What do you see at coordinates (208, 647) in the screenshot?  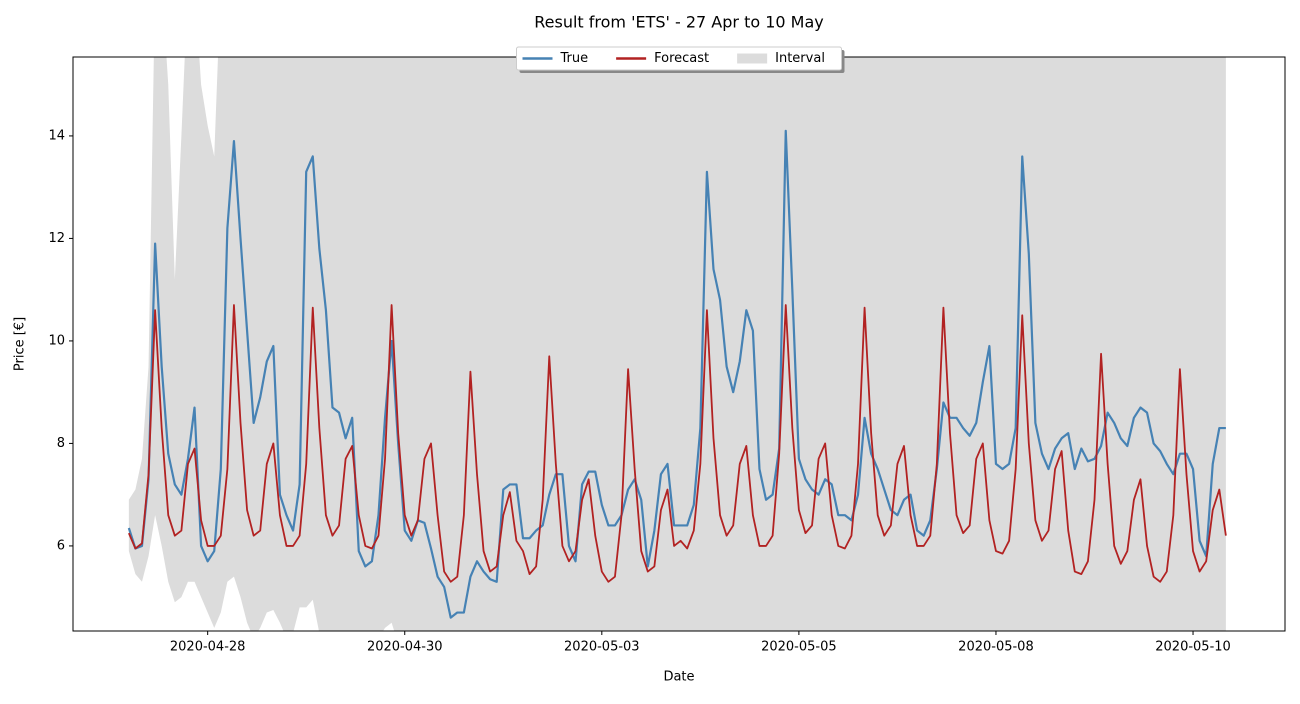 I see `x-tick-label: 2020-04-28` at bounding box center [208, 647].